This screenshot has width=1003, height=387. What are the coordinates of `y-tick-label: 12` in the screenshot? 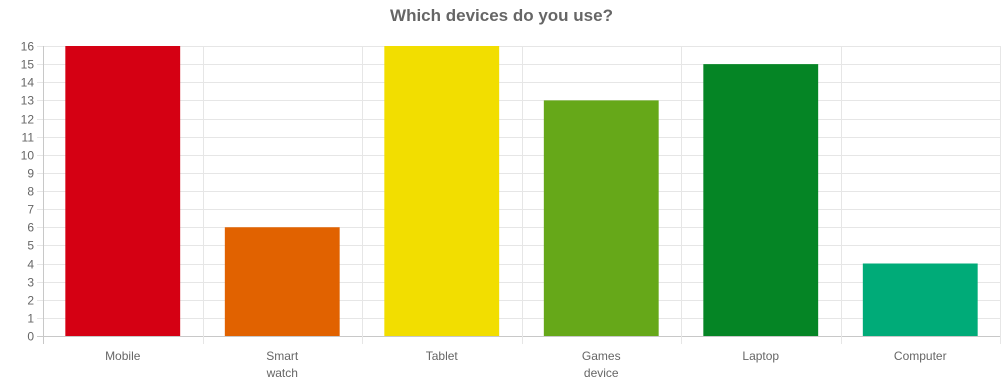 It's located at (28, 120).